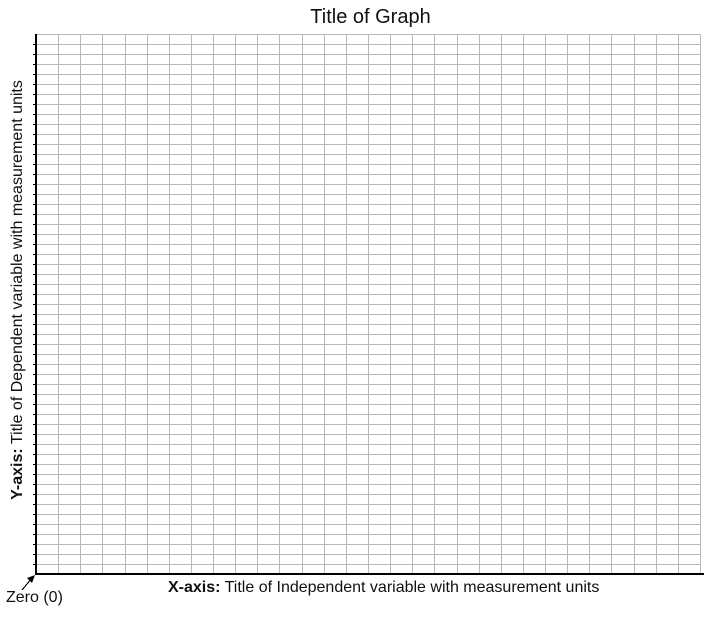 The height and width of the screenshot is (617, 721). Describe the element at coordinates (31, 579) in the screenshot. I see `origin-arrow-head` at that location.